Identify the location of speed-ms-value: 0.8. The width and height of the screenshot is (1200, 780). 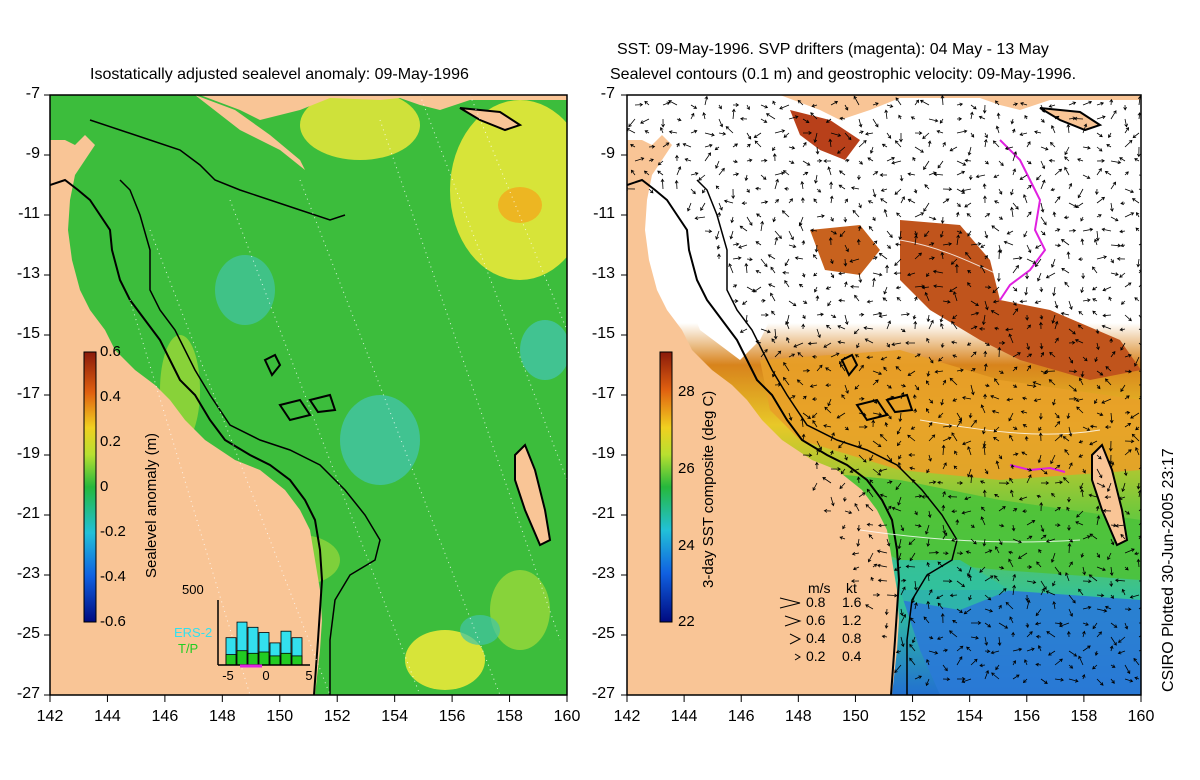
(816, 602).